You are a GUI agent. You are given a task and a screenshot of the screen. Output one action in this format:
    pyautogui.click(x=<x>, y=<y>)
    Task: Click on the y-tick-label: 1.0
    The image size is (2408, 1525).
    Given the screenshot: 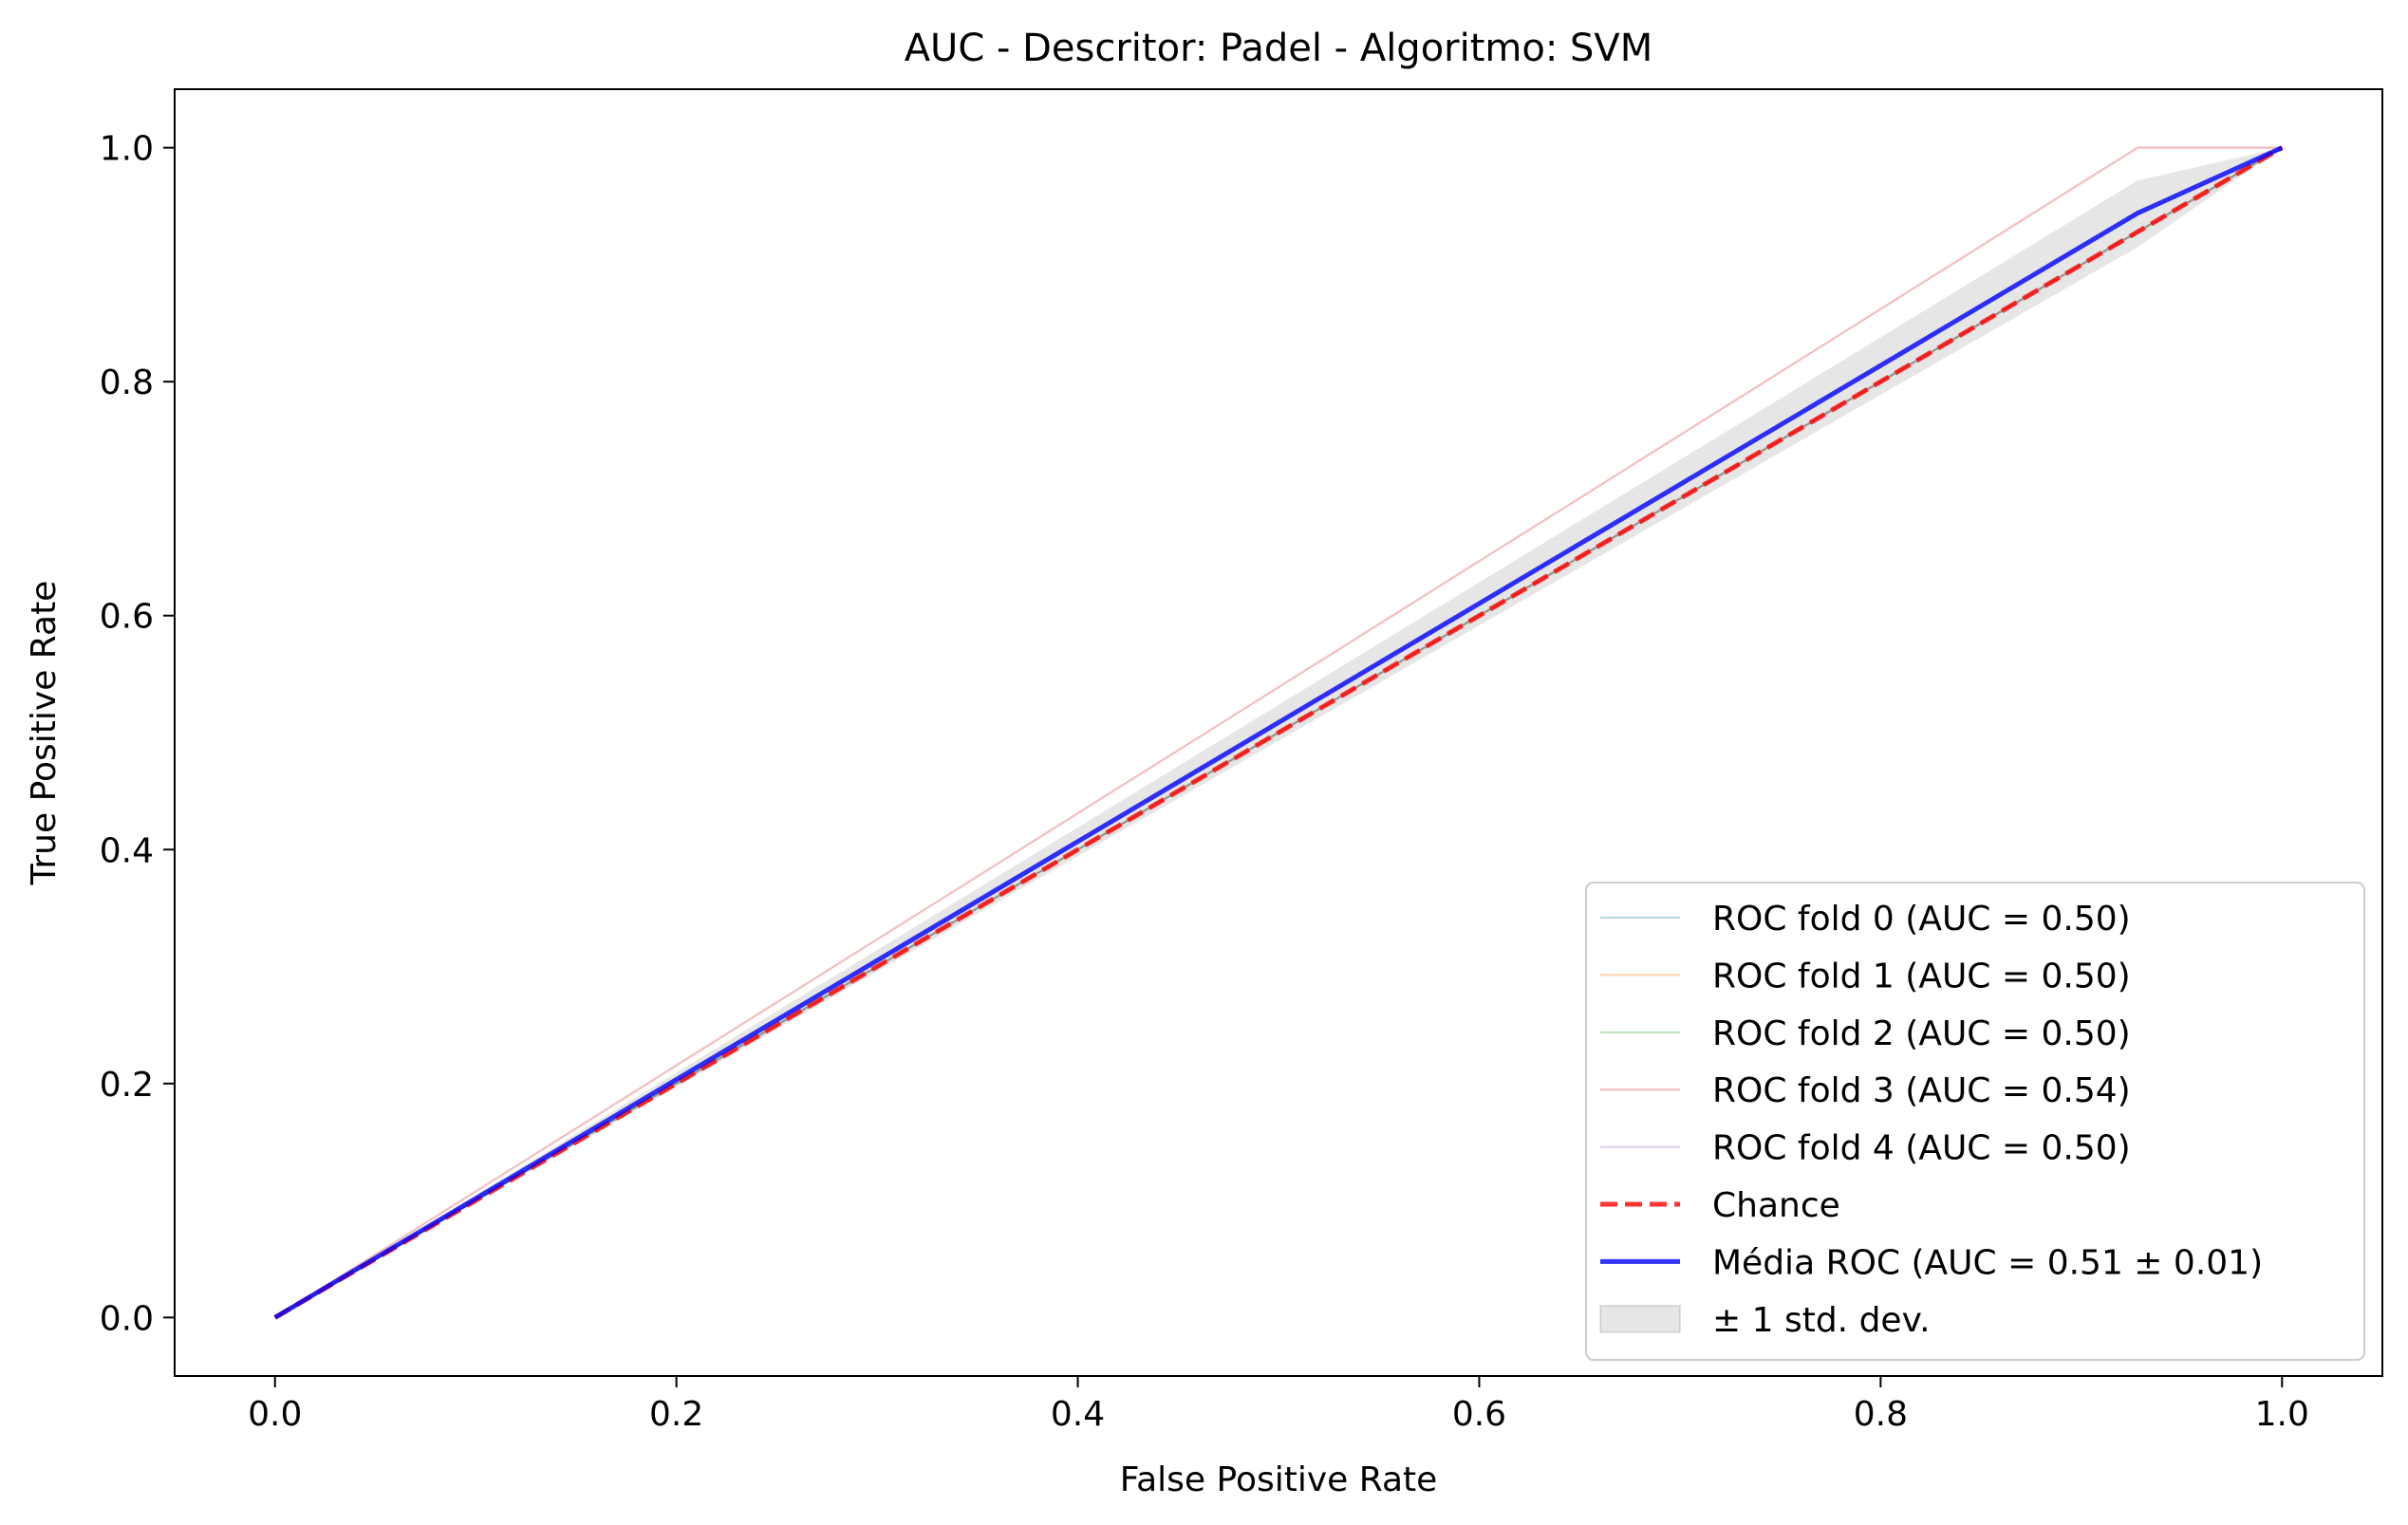 What is the action you would take?
    pyautogui.click(x=127, y=149)
    